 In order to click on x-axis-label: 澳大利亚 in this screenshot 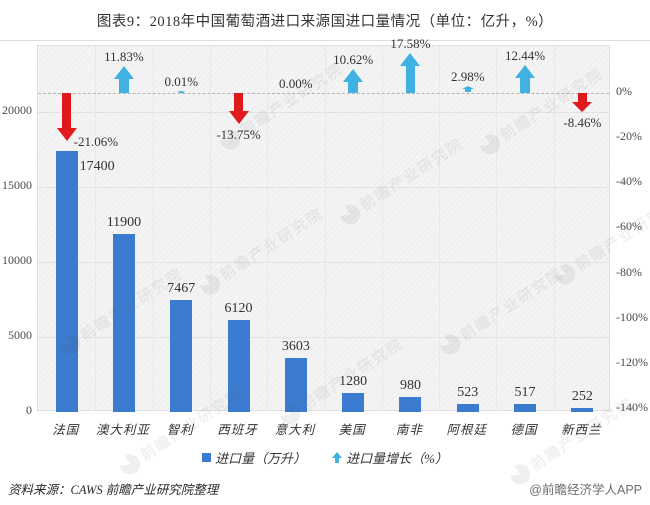, I will do `click(122, 430)`.